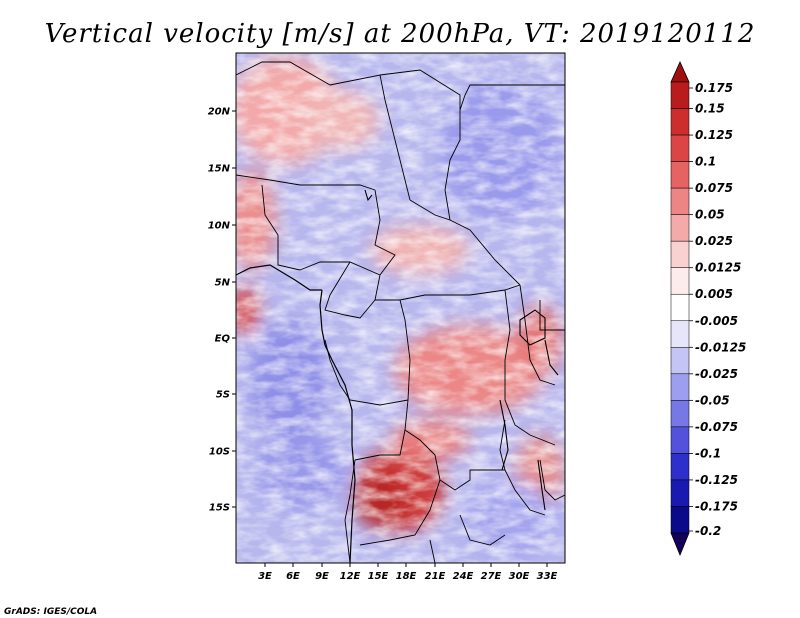 Image resolution: width=800 pixels, height=618 pixels. I want to click on coastline, so click(296, 413).